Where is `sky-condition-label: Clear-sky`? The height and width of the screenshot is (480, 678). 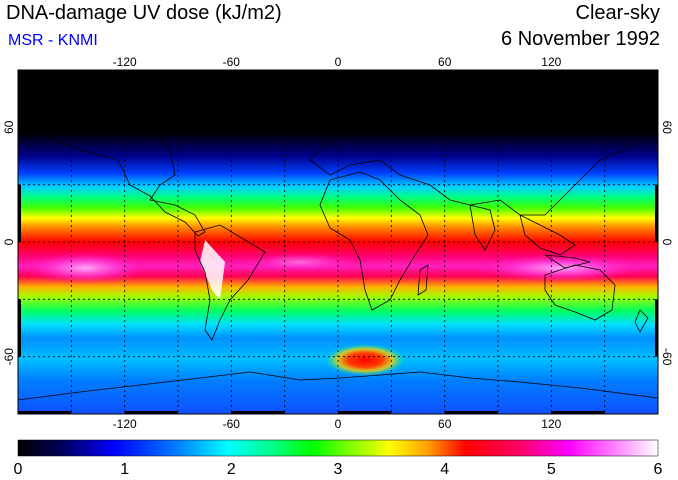 sky-condition-label: Clear-sky is located at coordinates (617, 13).